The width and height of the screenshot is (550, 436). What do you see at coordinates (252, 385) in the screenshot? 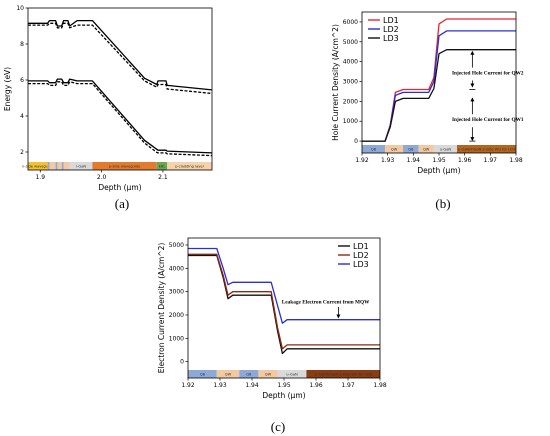
I see `x-tick-label: 1.94` at bounding box center [252, 385].